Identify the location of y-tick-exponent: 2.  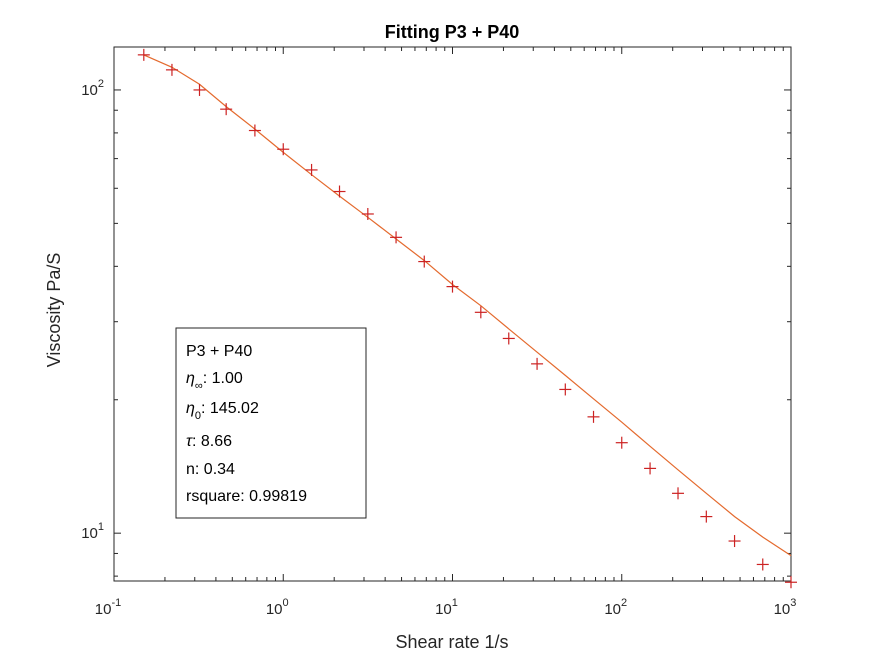
(101, 84).